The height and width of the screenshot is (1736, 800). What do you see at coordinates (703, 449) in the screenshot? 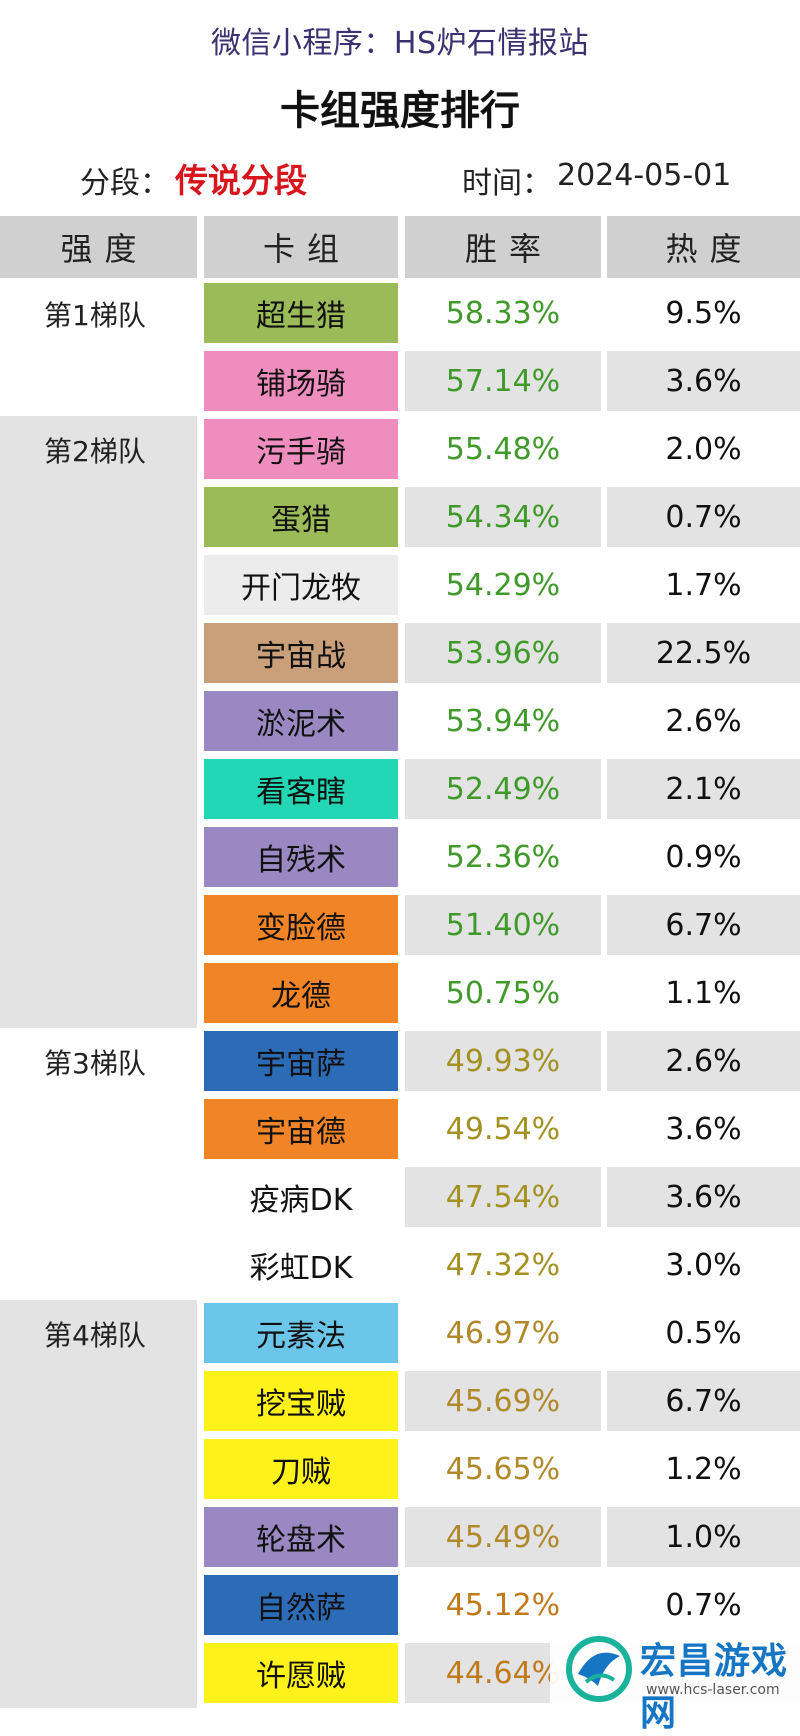
I see `popularity: 2.0%` at bounding box center [703, 449].